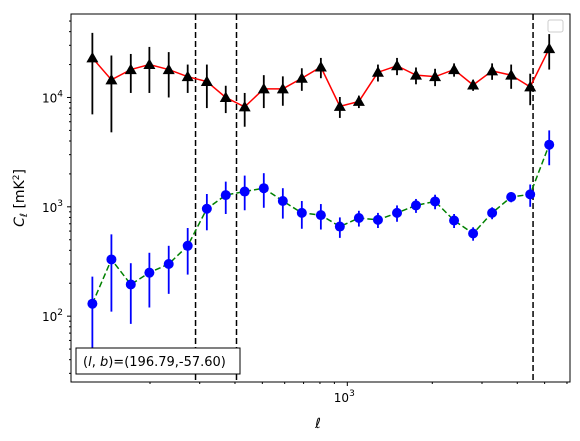  I want to click on y-tick-label: 10⁴, so click(52, 97).